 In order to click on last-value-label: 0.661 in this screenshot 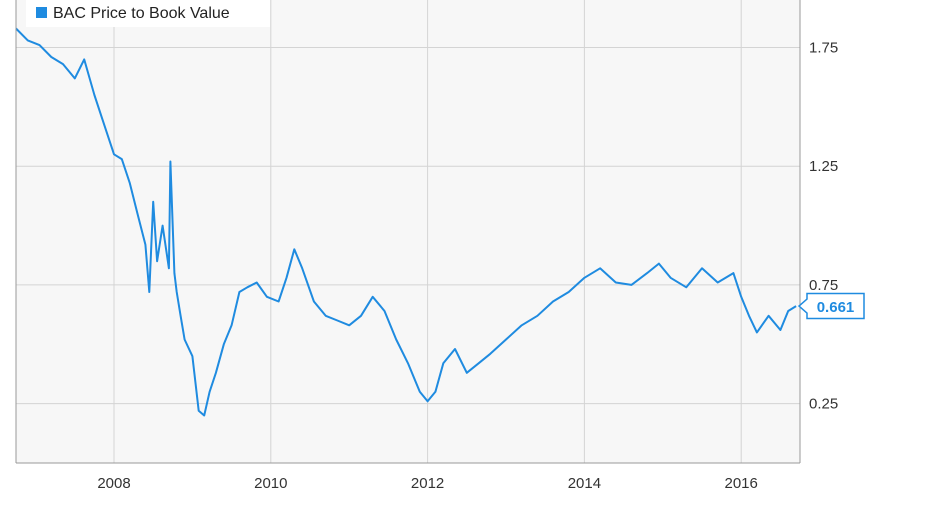, I will do `click(836, 307)`.